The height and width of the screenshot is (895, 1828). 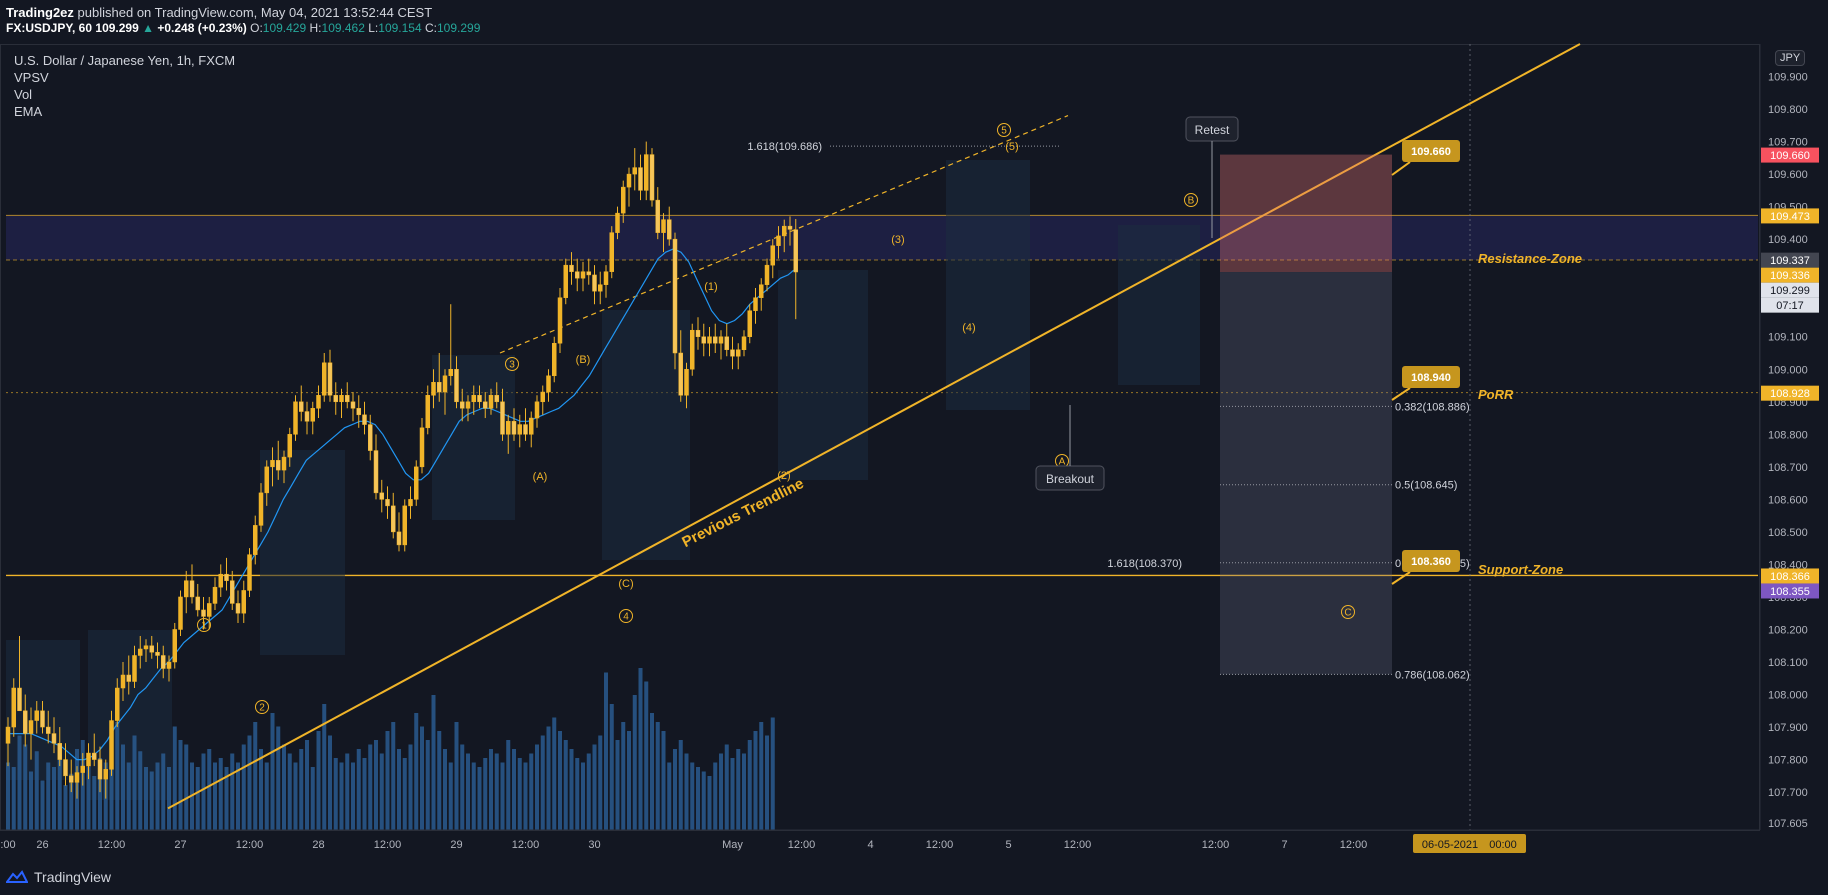 What do you see at coordinates (31, 77) in the screenshot?
I see `legend-indicator-vpsv: VPSV` at bounding box center [31, 77].